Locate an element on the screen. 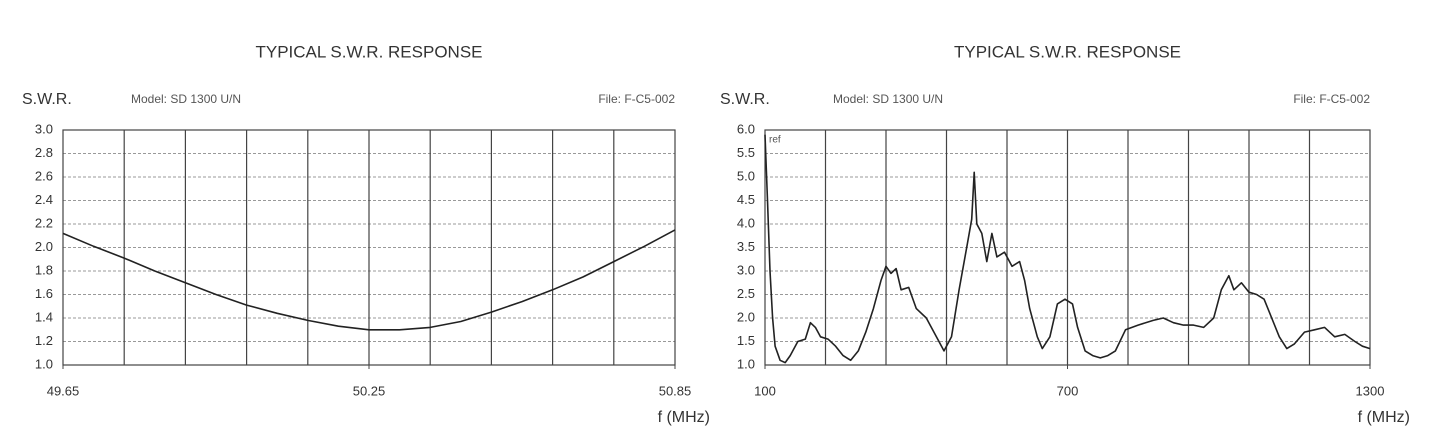 The image size is (1434, 448). y-tick-label: 1.4 is located at coordinates (44, 316).